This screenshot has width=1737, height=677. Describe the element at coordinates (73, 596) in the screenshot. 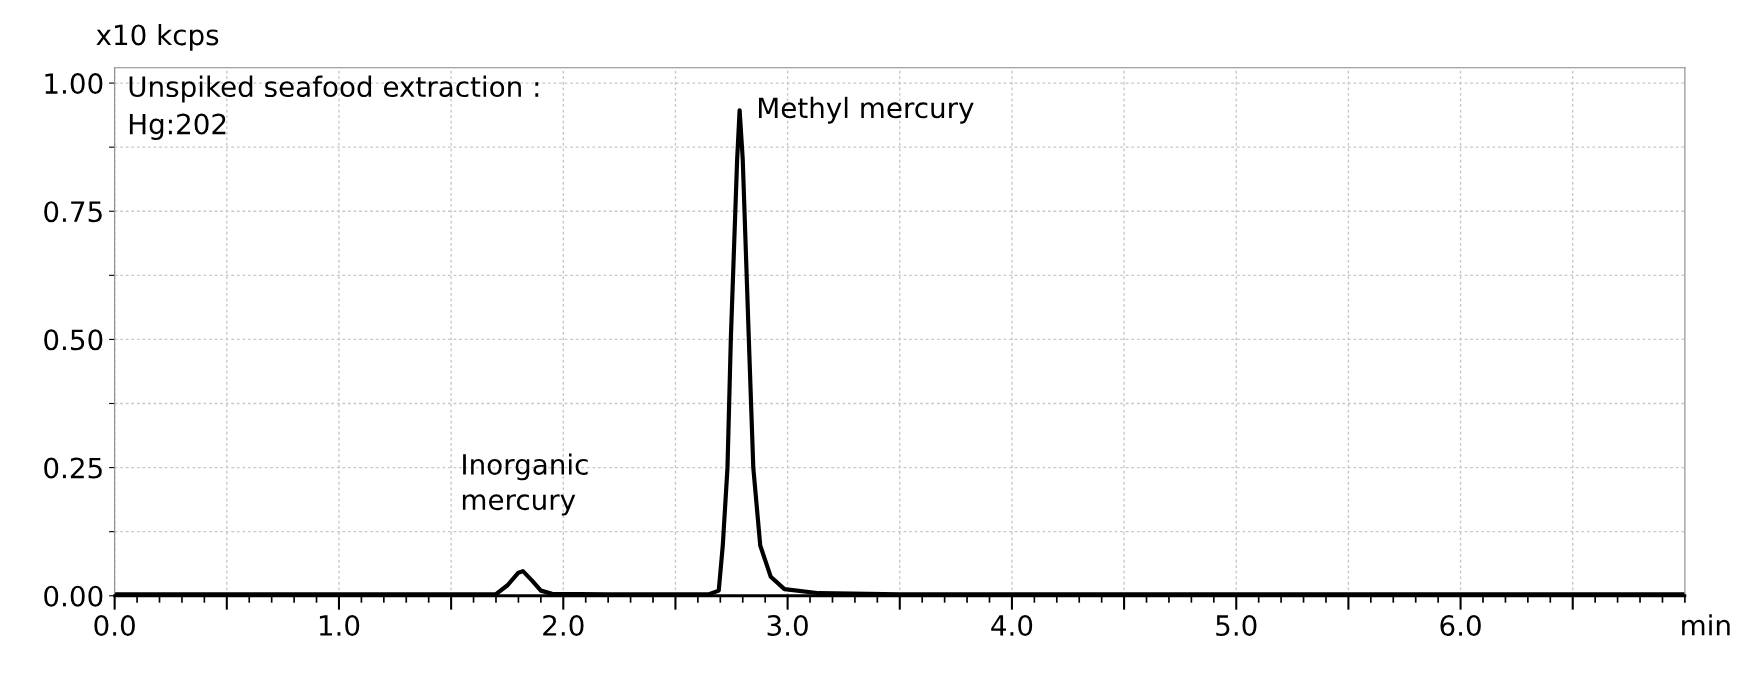

I see `y-tick-label: 0.00` at that location.